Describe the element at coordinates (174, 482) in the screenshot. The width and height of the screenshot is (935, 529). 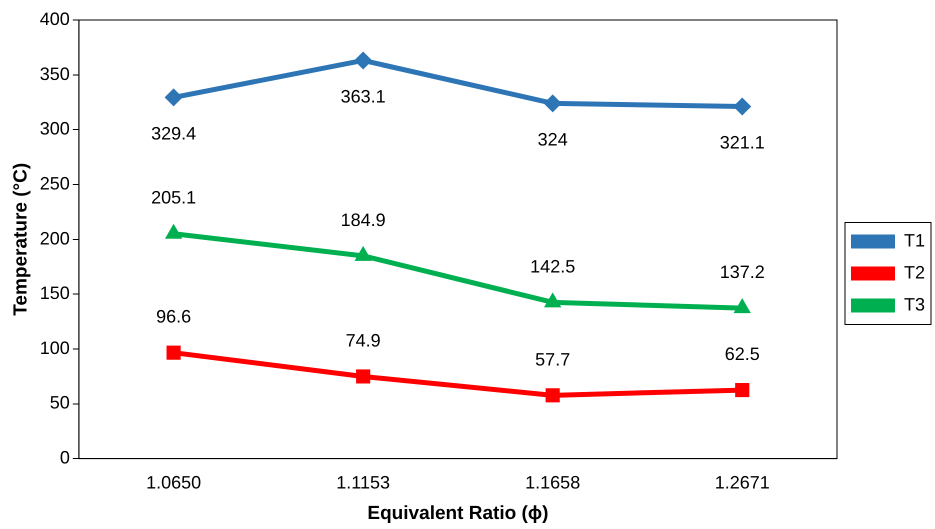
I see `x-tick-label: 1.0650` at that location.